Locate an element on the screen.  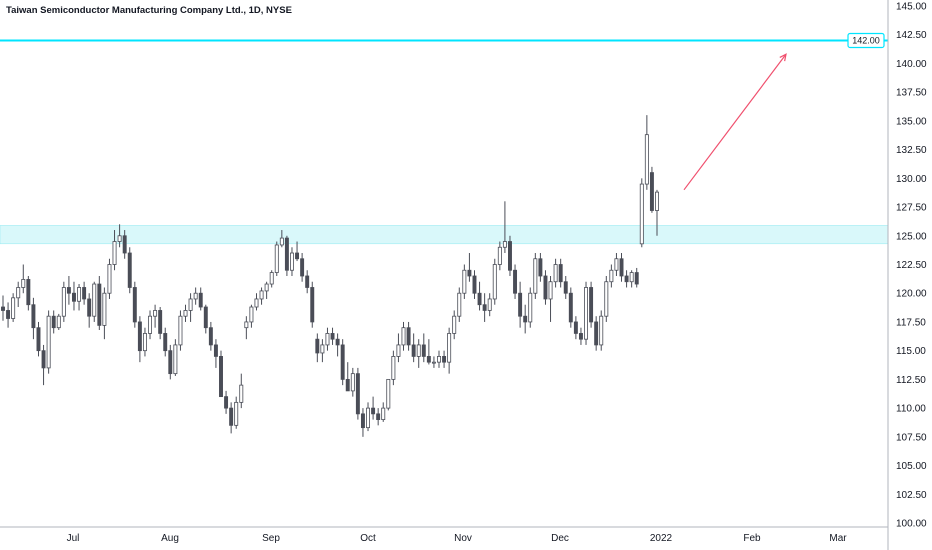
y-tick-label: 125.00 is located at coordinates (911, 236).